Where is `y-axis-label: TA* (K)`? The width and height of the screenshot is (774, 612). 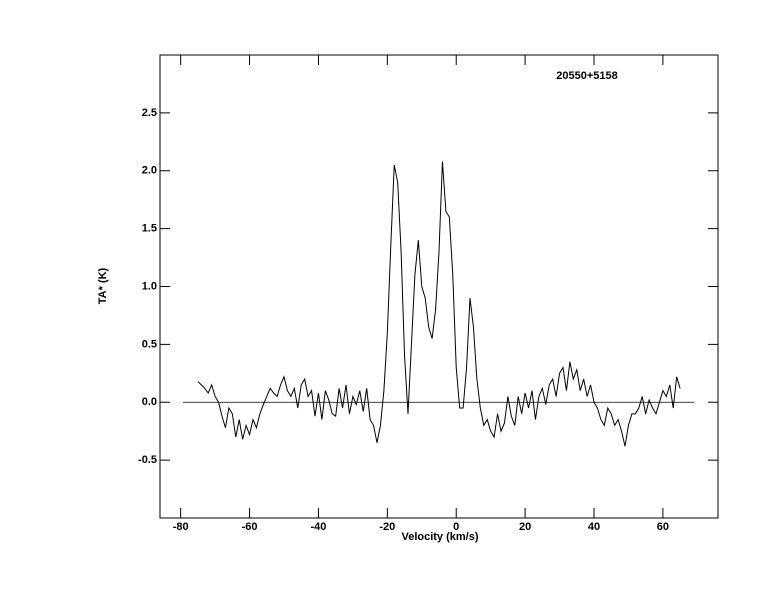 y-axis-label: TA* (K) is located at coordinates (103, 285).